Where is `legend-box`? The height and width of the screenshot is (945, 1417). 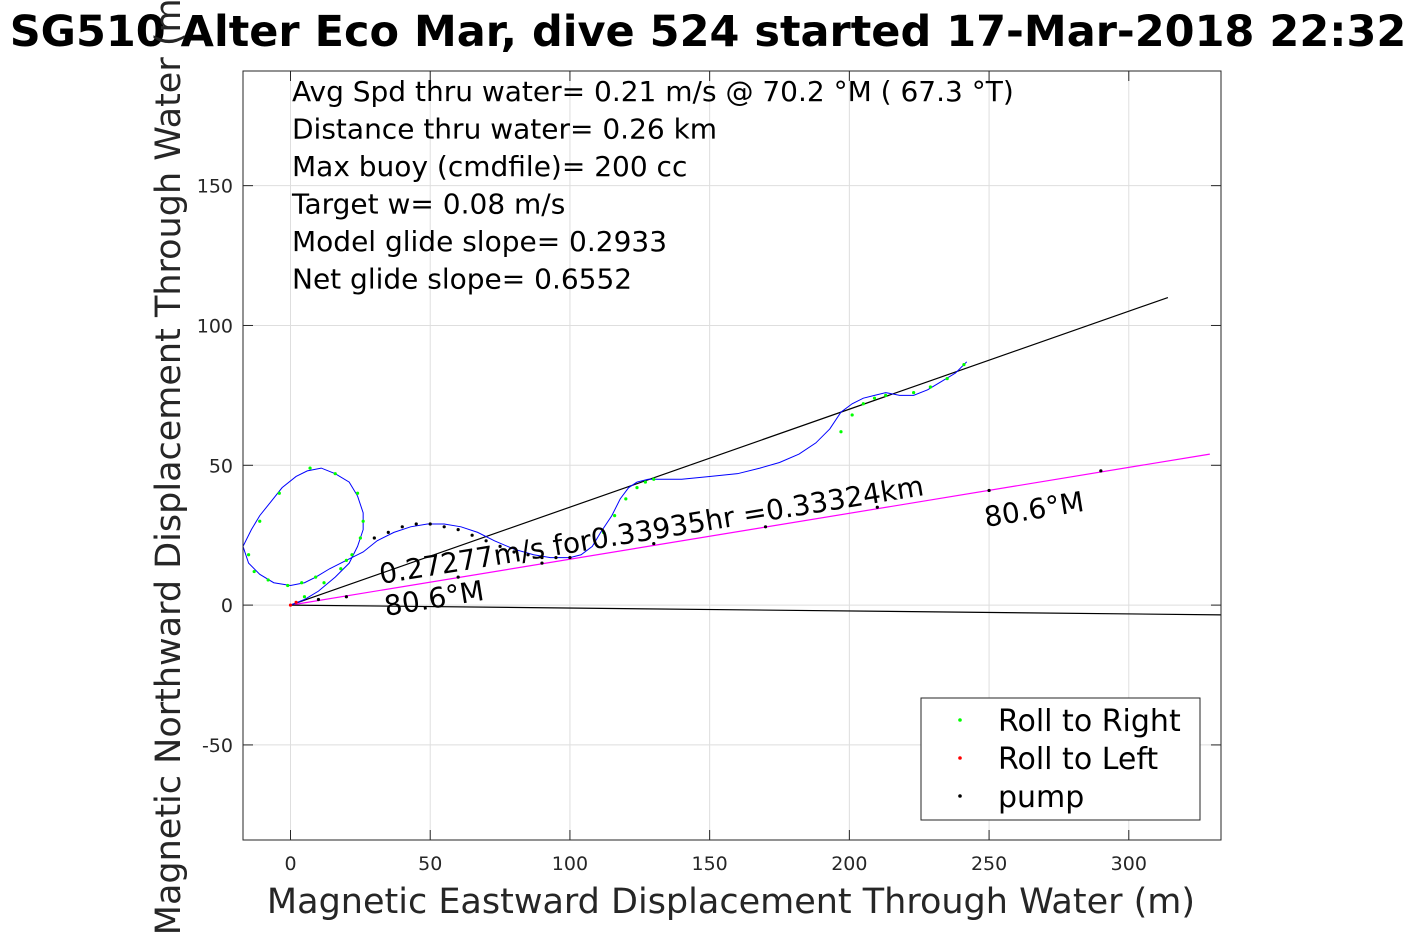
legend-box is located at coordinates (1060, 759).